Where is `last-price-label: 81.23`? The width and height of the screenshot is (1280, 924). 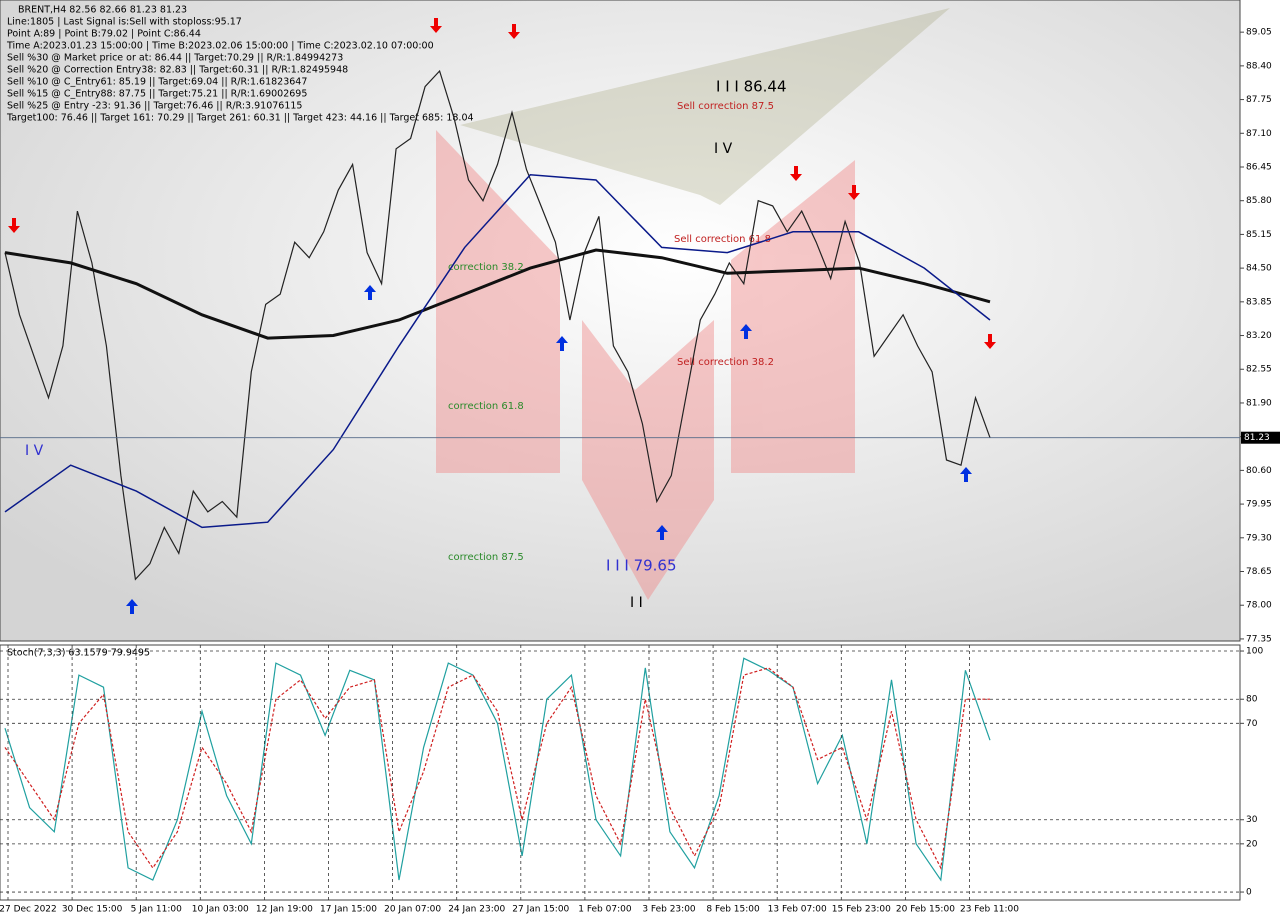
last-price-label: 81.23 is located at coordinates (1257, 438).